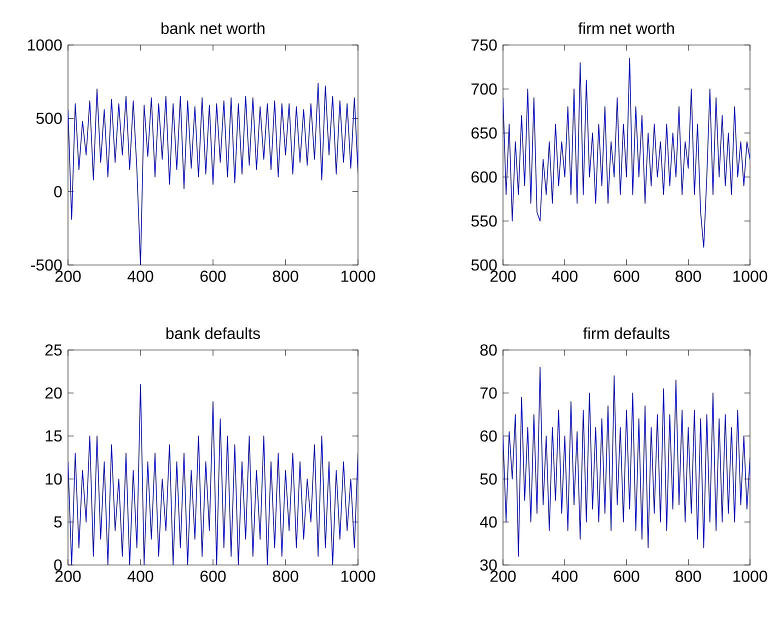 The image size is (780, 620). I want to click on chart-title: bank defaults, so click(213, 333).